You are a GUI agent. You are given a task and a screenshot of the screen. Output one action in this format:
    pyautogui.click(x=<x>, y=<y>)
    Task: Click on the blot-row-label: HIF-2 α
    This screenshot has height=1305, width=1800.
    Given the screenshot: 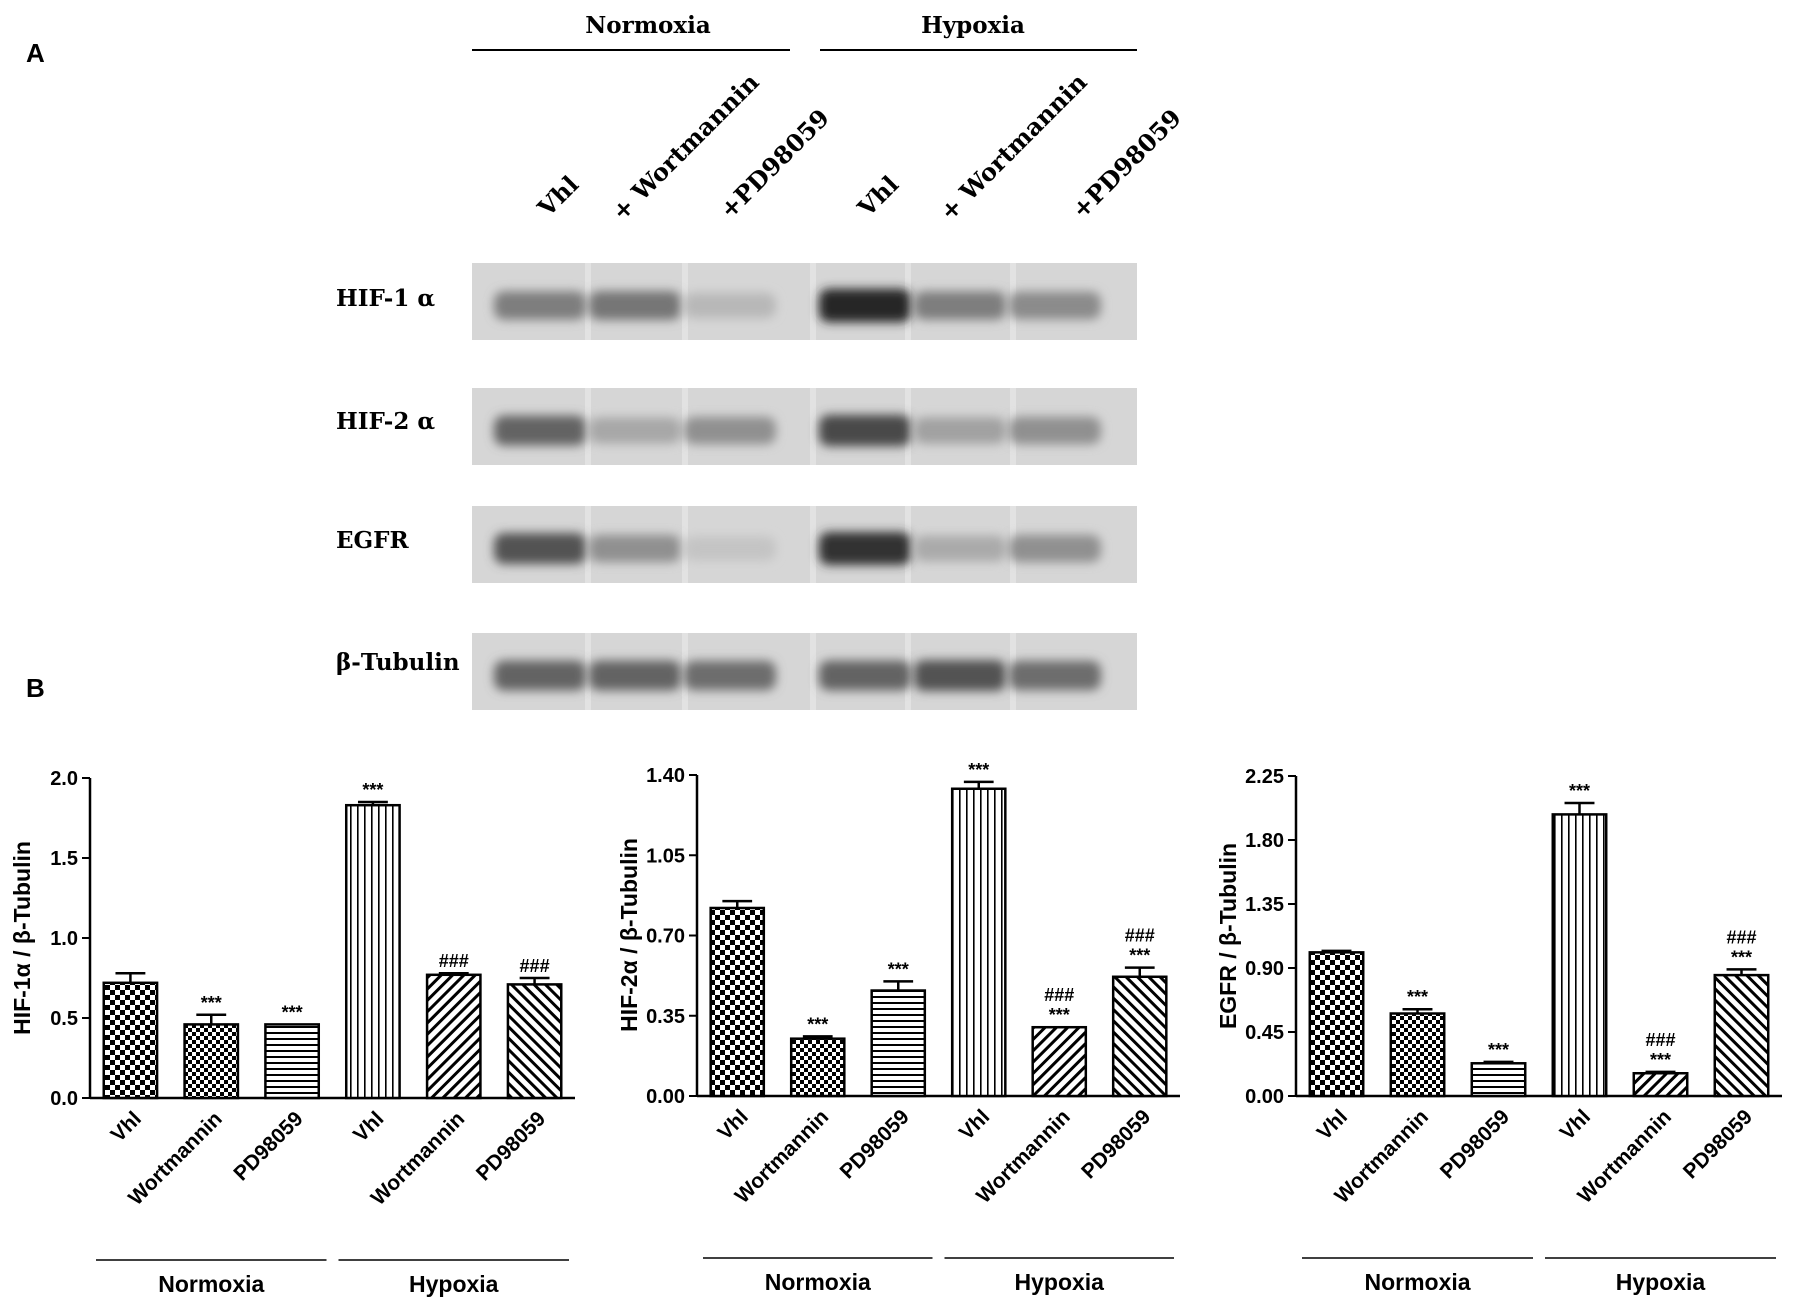 What is the action you would take?
    pyautogui.click(x=385, y=421)
    